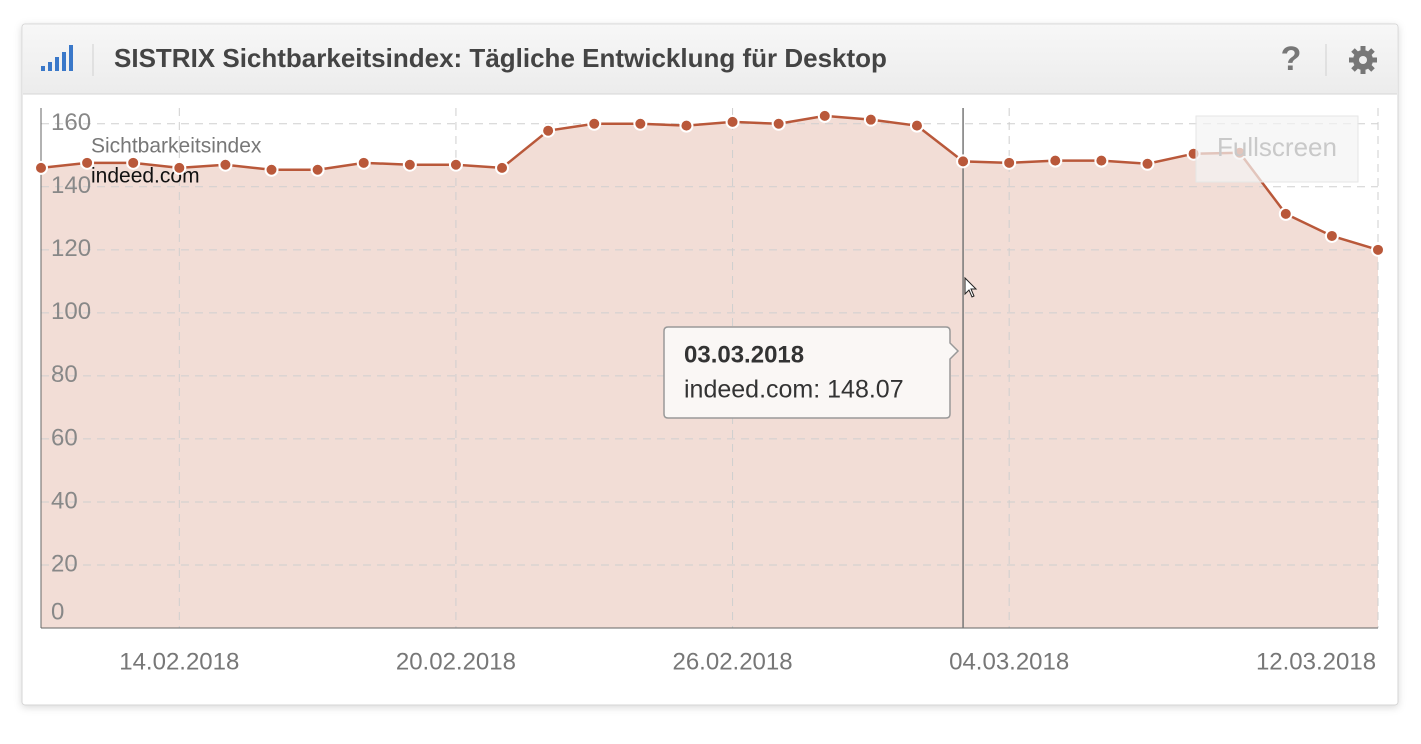  Describe the element at coordinates (71, 311) in the screenshot. I see `y-tick-label: 100` at that location.